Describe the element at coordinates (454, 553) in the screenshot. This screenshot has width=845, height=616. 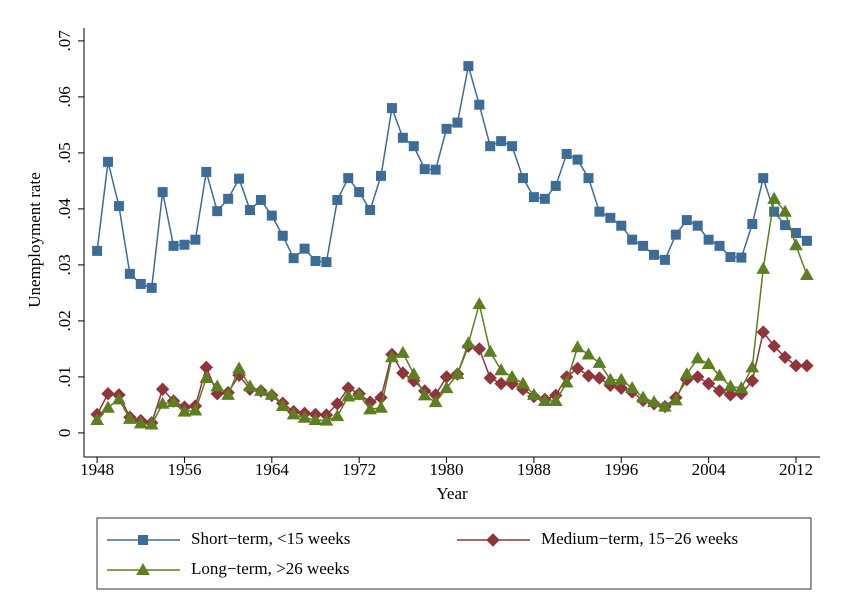
I see `legend` at that location.